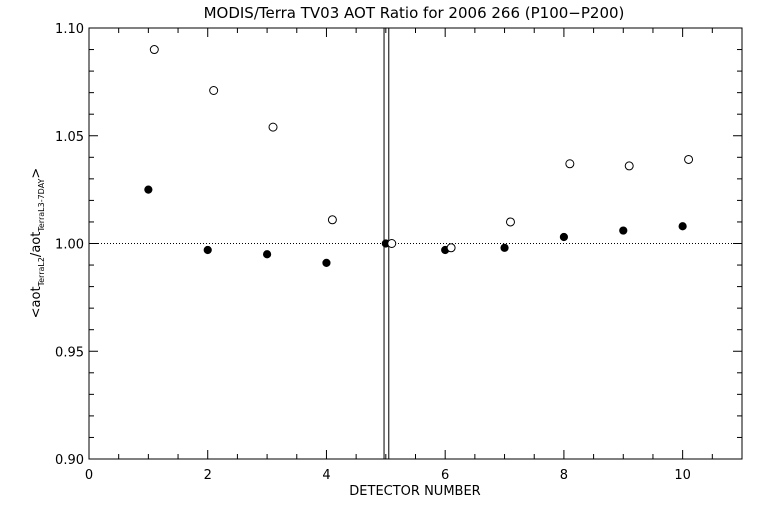  I want to click on y-tick-label: 0.95, so click(69, 352).